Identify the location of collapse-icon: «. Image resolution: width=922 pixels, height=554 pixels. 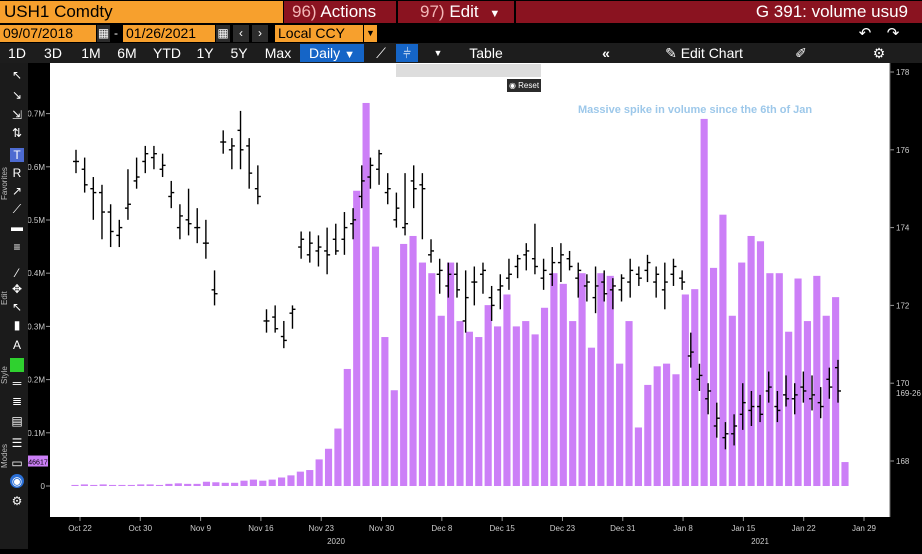
(606, 53).